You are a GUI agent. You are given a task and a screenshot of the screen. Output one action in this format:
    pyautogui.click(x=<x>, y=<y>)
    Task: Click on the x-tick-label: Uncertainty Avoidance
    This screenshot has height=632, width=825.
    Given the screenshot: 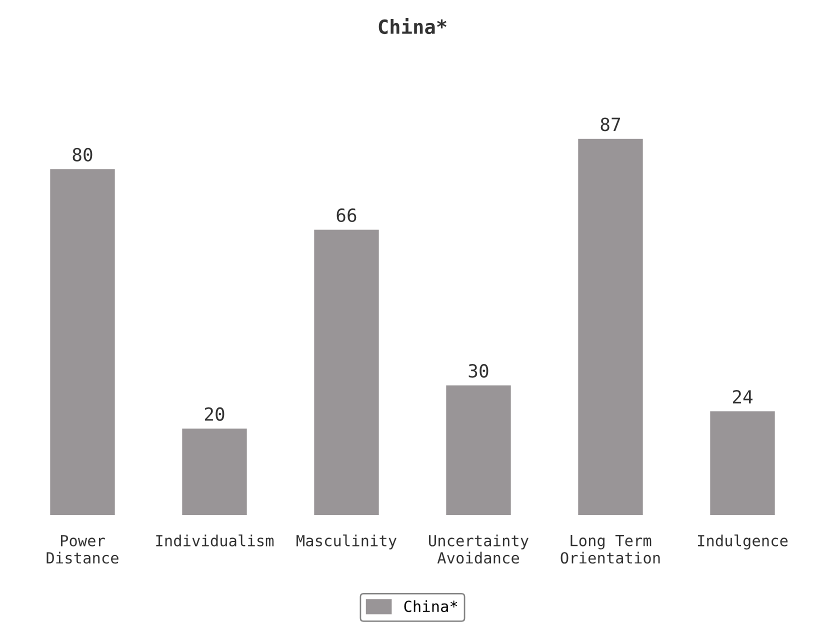 What is the action you would take?
    pyautogui.click(x=478, y=549)
    